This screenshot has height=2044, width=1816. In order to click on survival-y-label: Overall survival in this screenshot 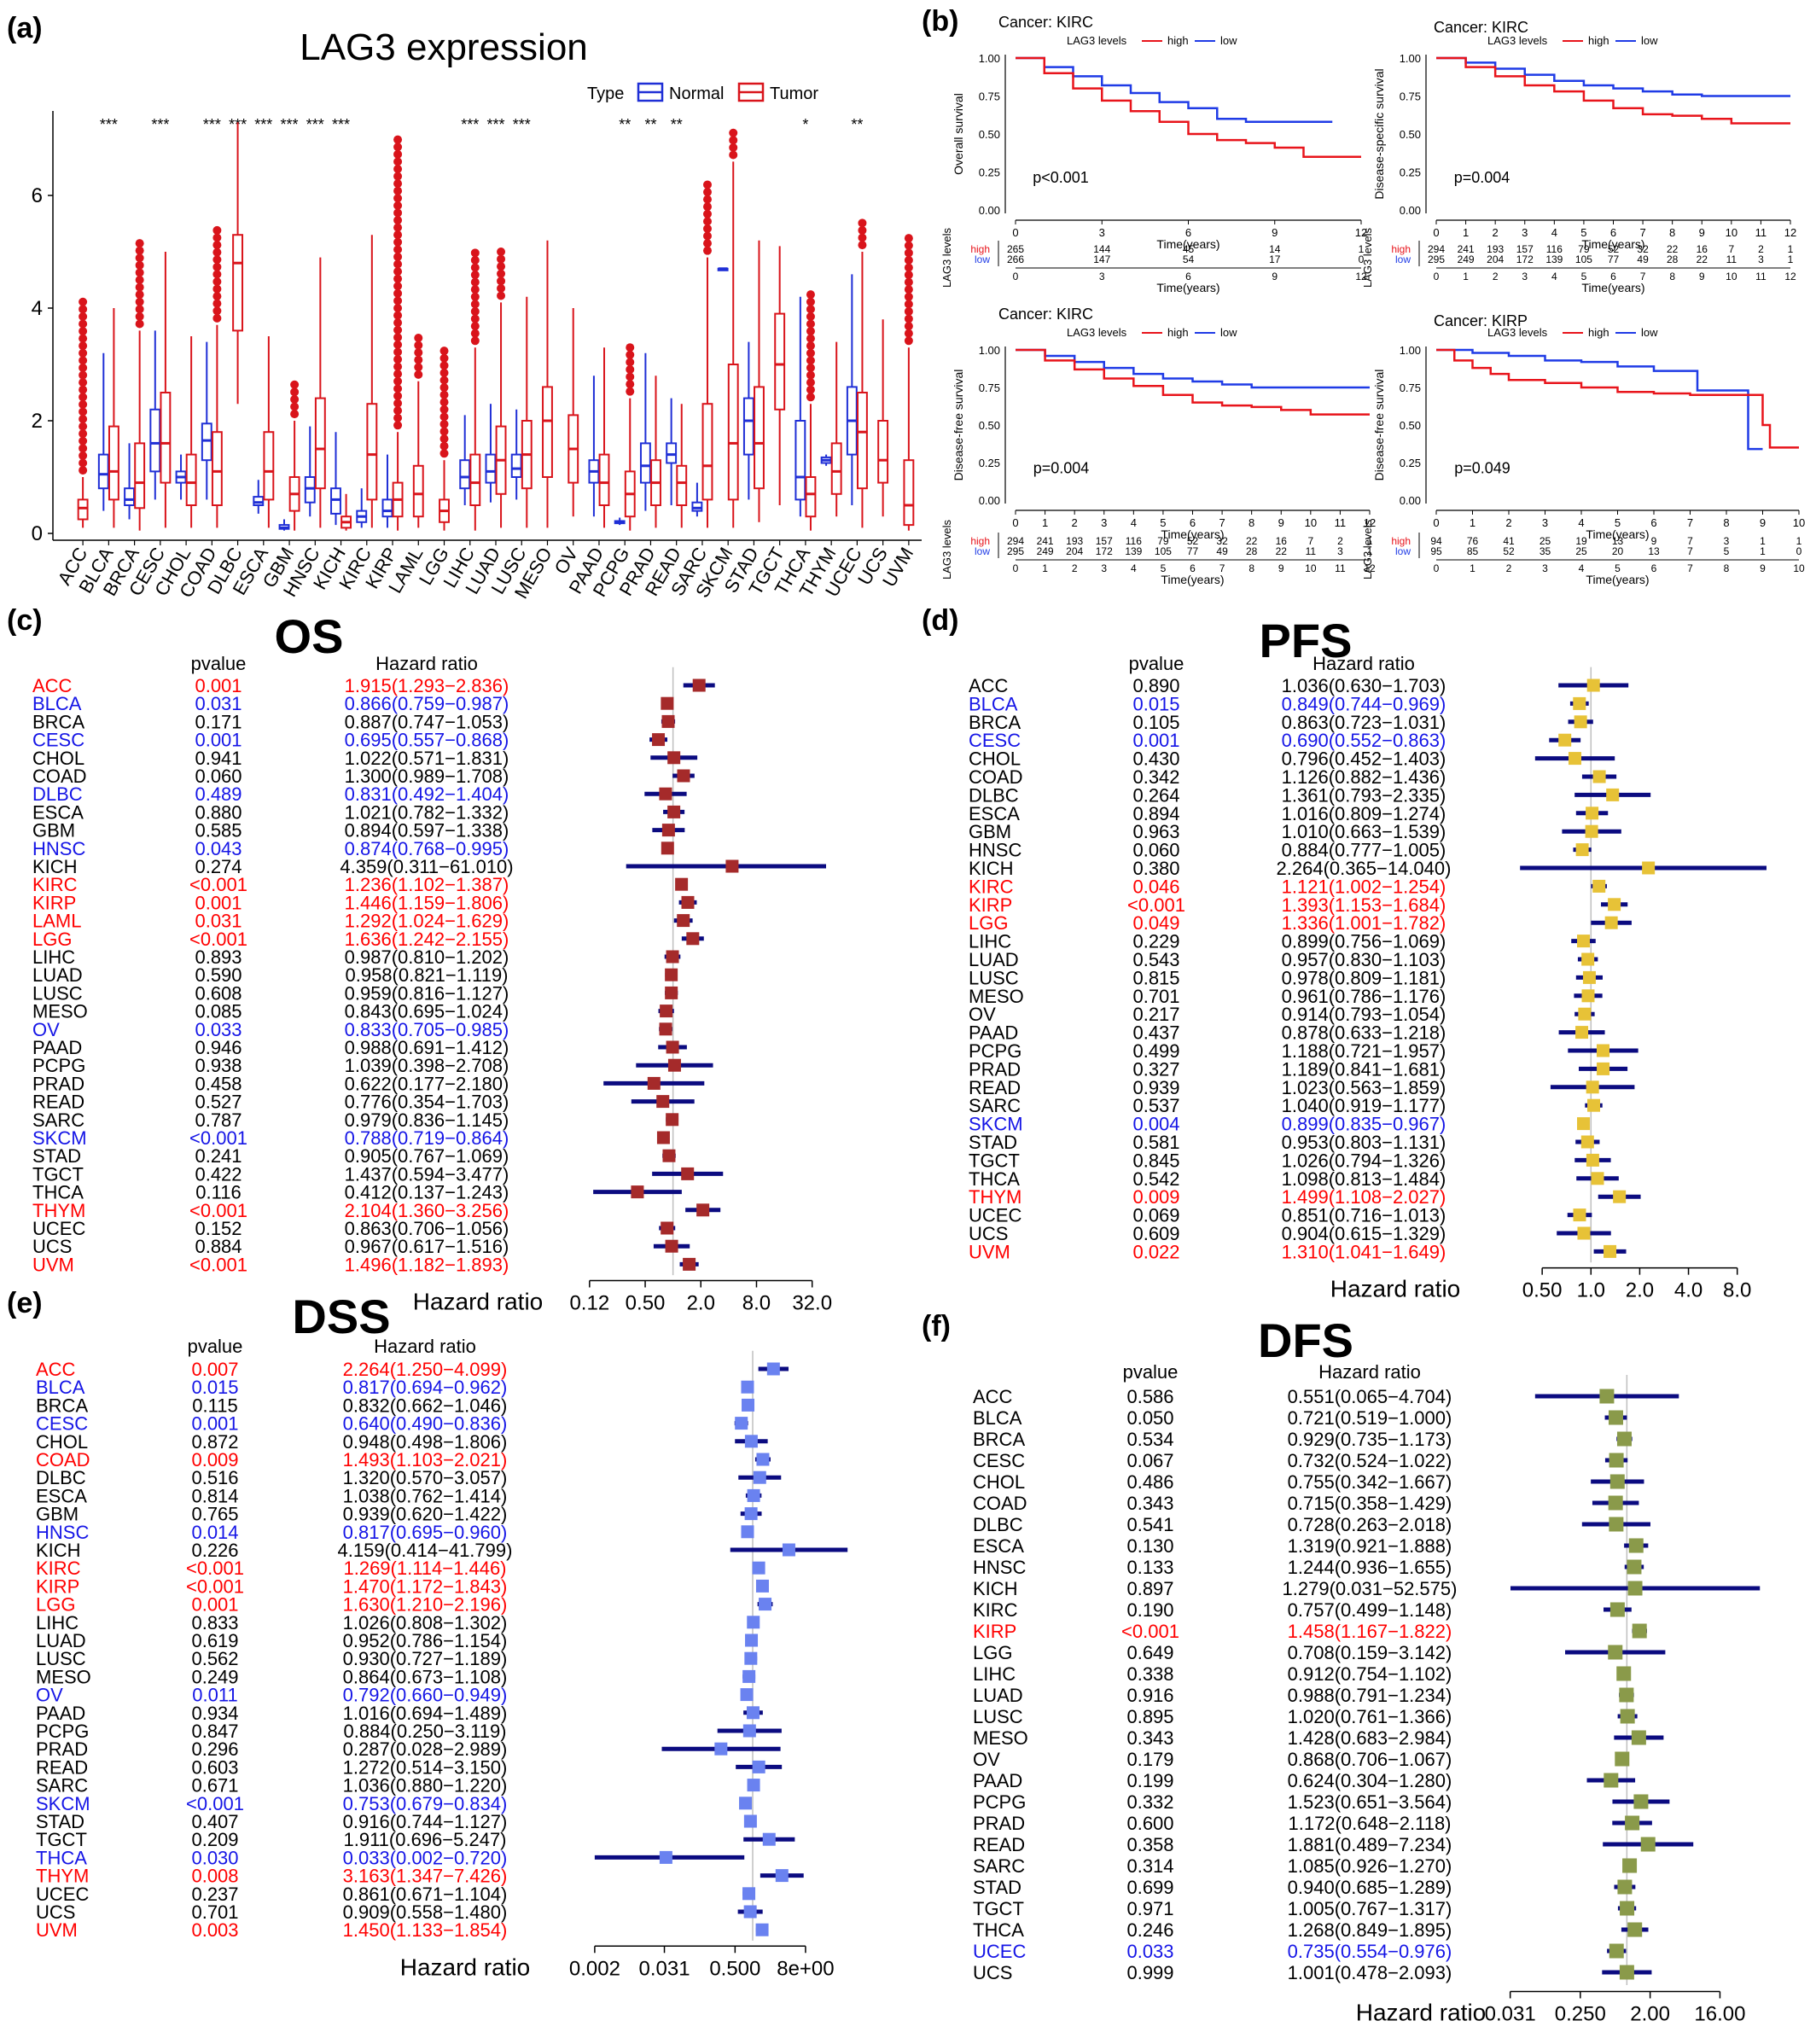, I will do `click(959, 134)`.